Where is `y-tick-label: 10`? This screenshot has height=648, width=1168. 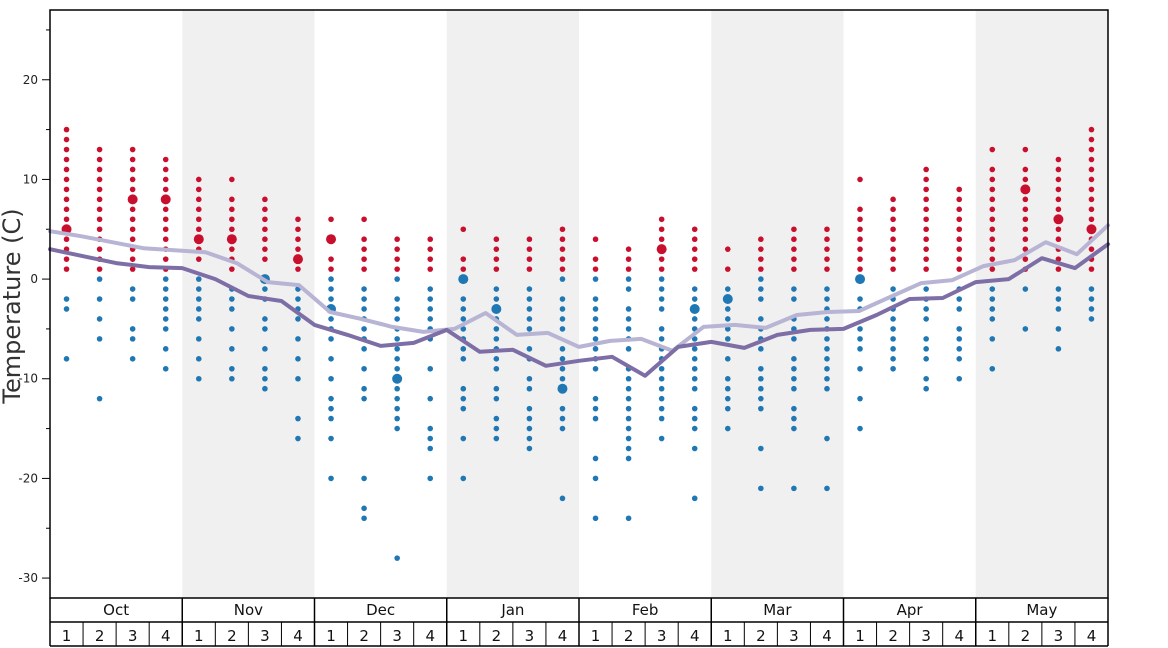 y-tick-label: 10 is located at coordinates (30, 179).